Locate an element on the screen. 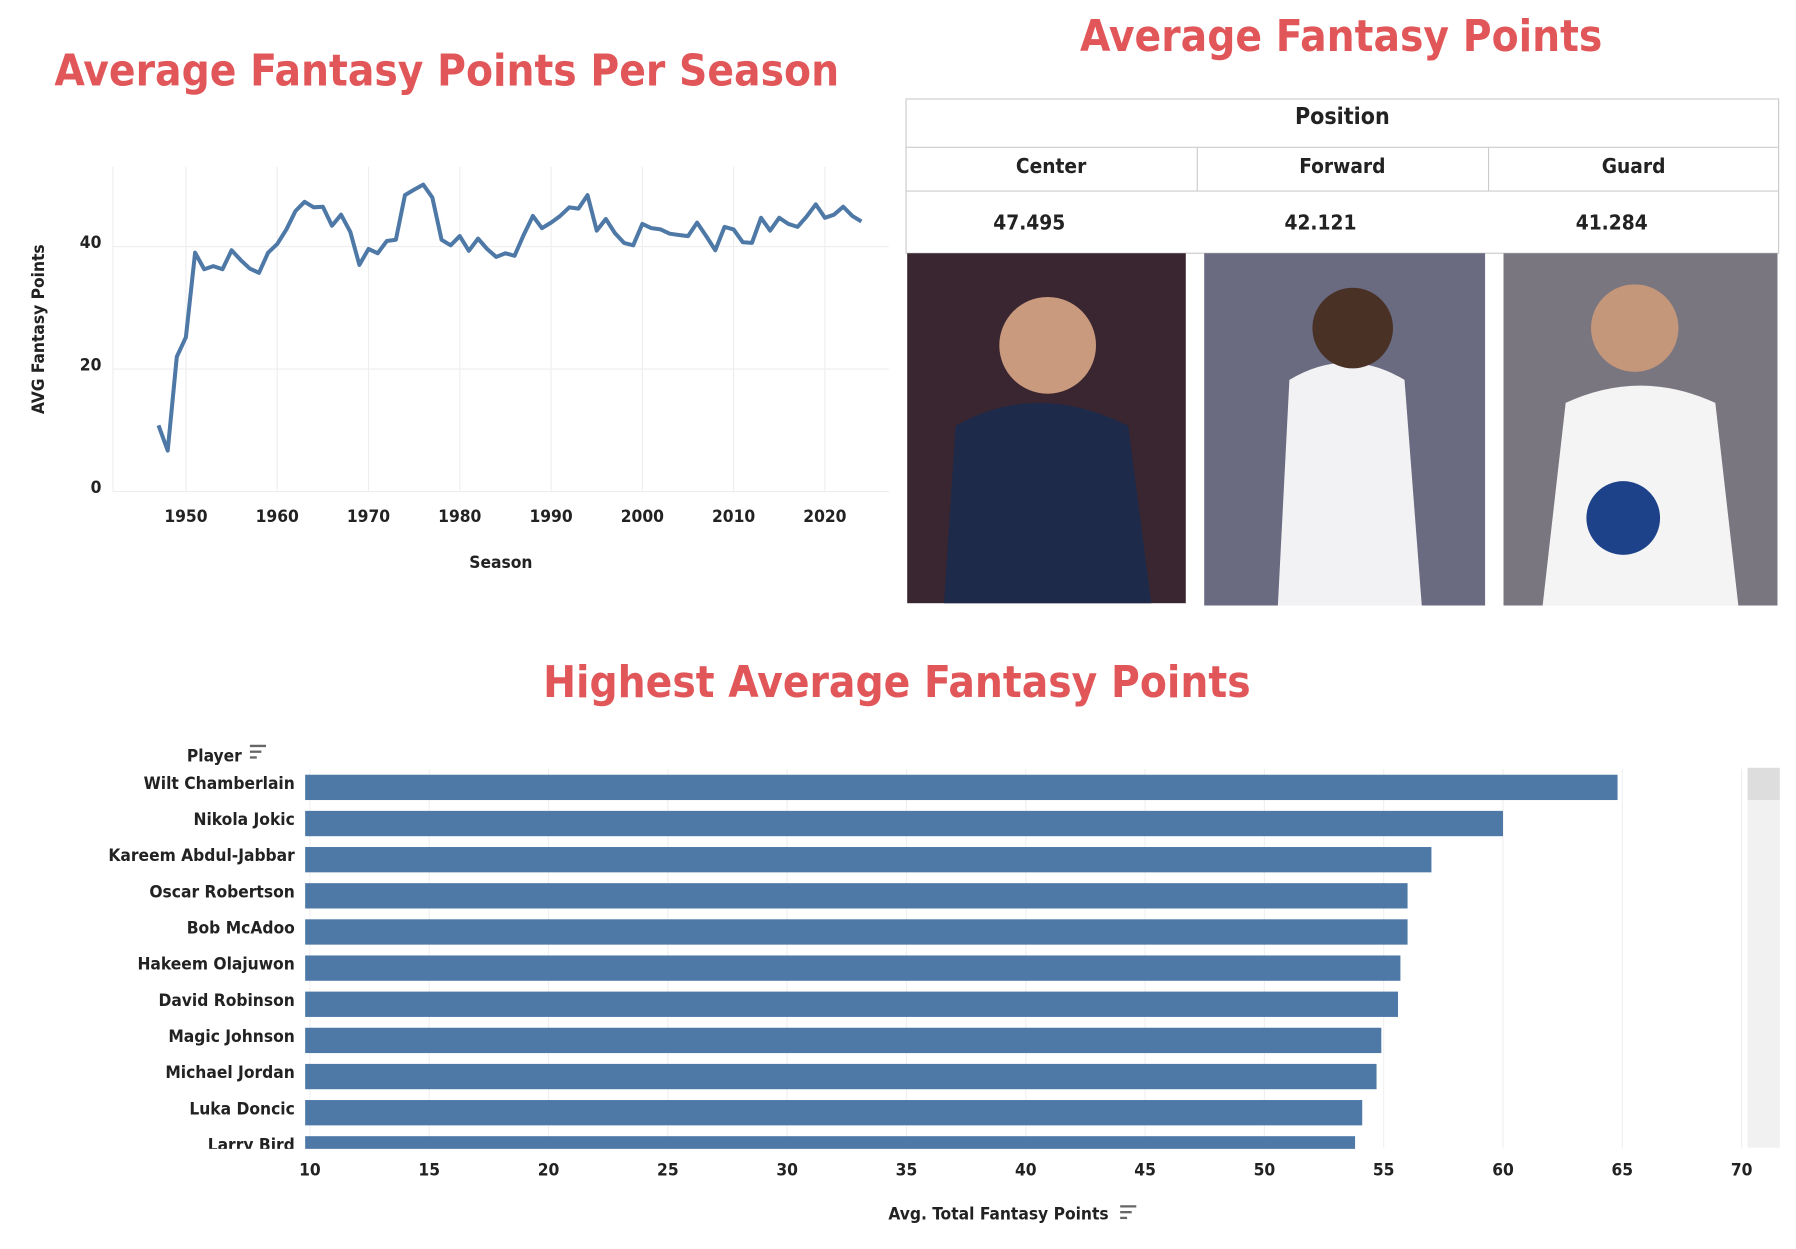 The height and width of the screenshot is (1249, 1796). table-value: 47.495 is located at coordinates (1029, 222).